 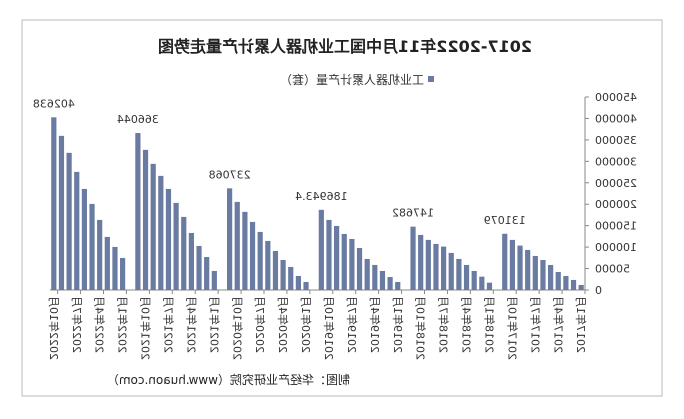 What do you see at coordinates (616, 204) in the screenshot?
I see `y-tick-label: 200000` at bounding box center [616, 204].